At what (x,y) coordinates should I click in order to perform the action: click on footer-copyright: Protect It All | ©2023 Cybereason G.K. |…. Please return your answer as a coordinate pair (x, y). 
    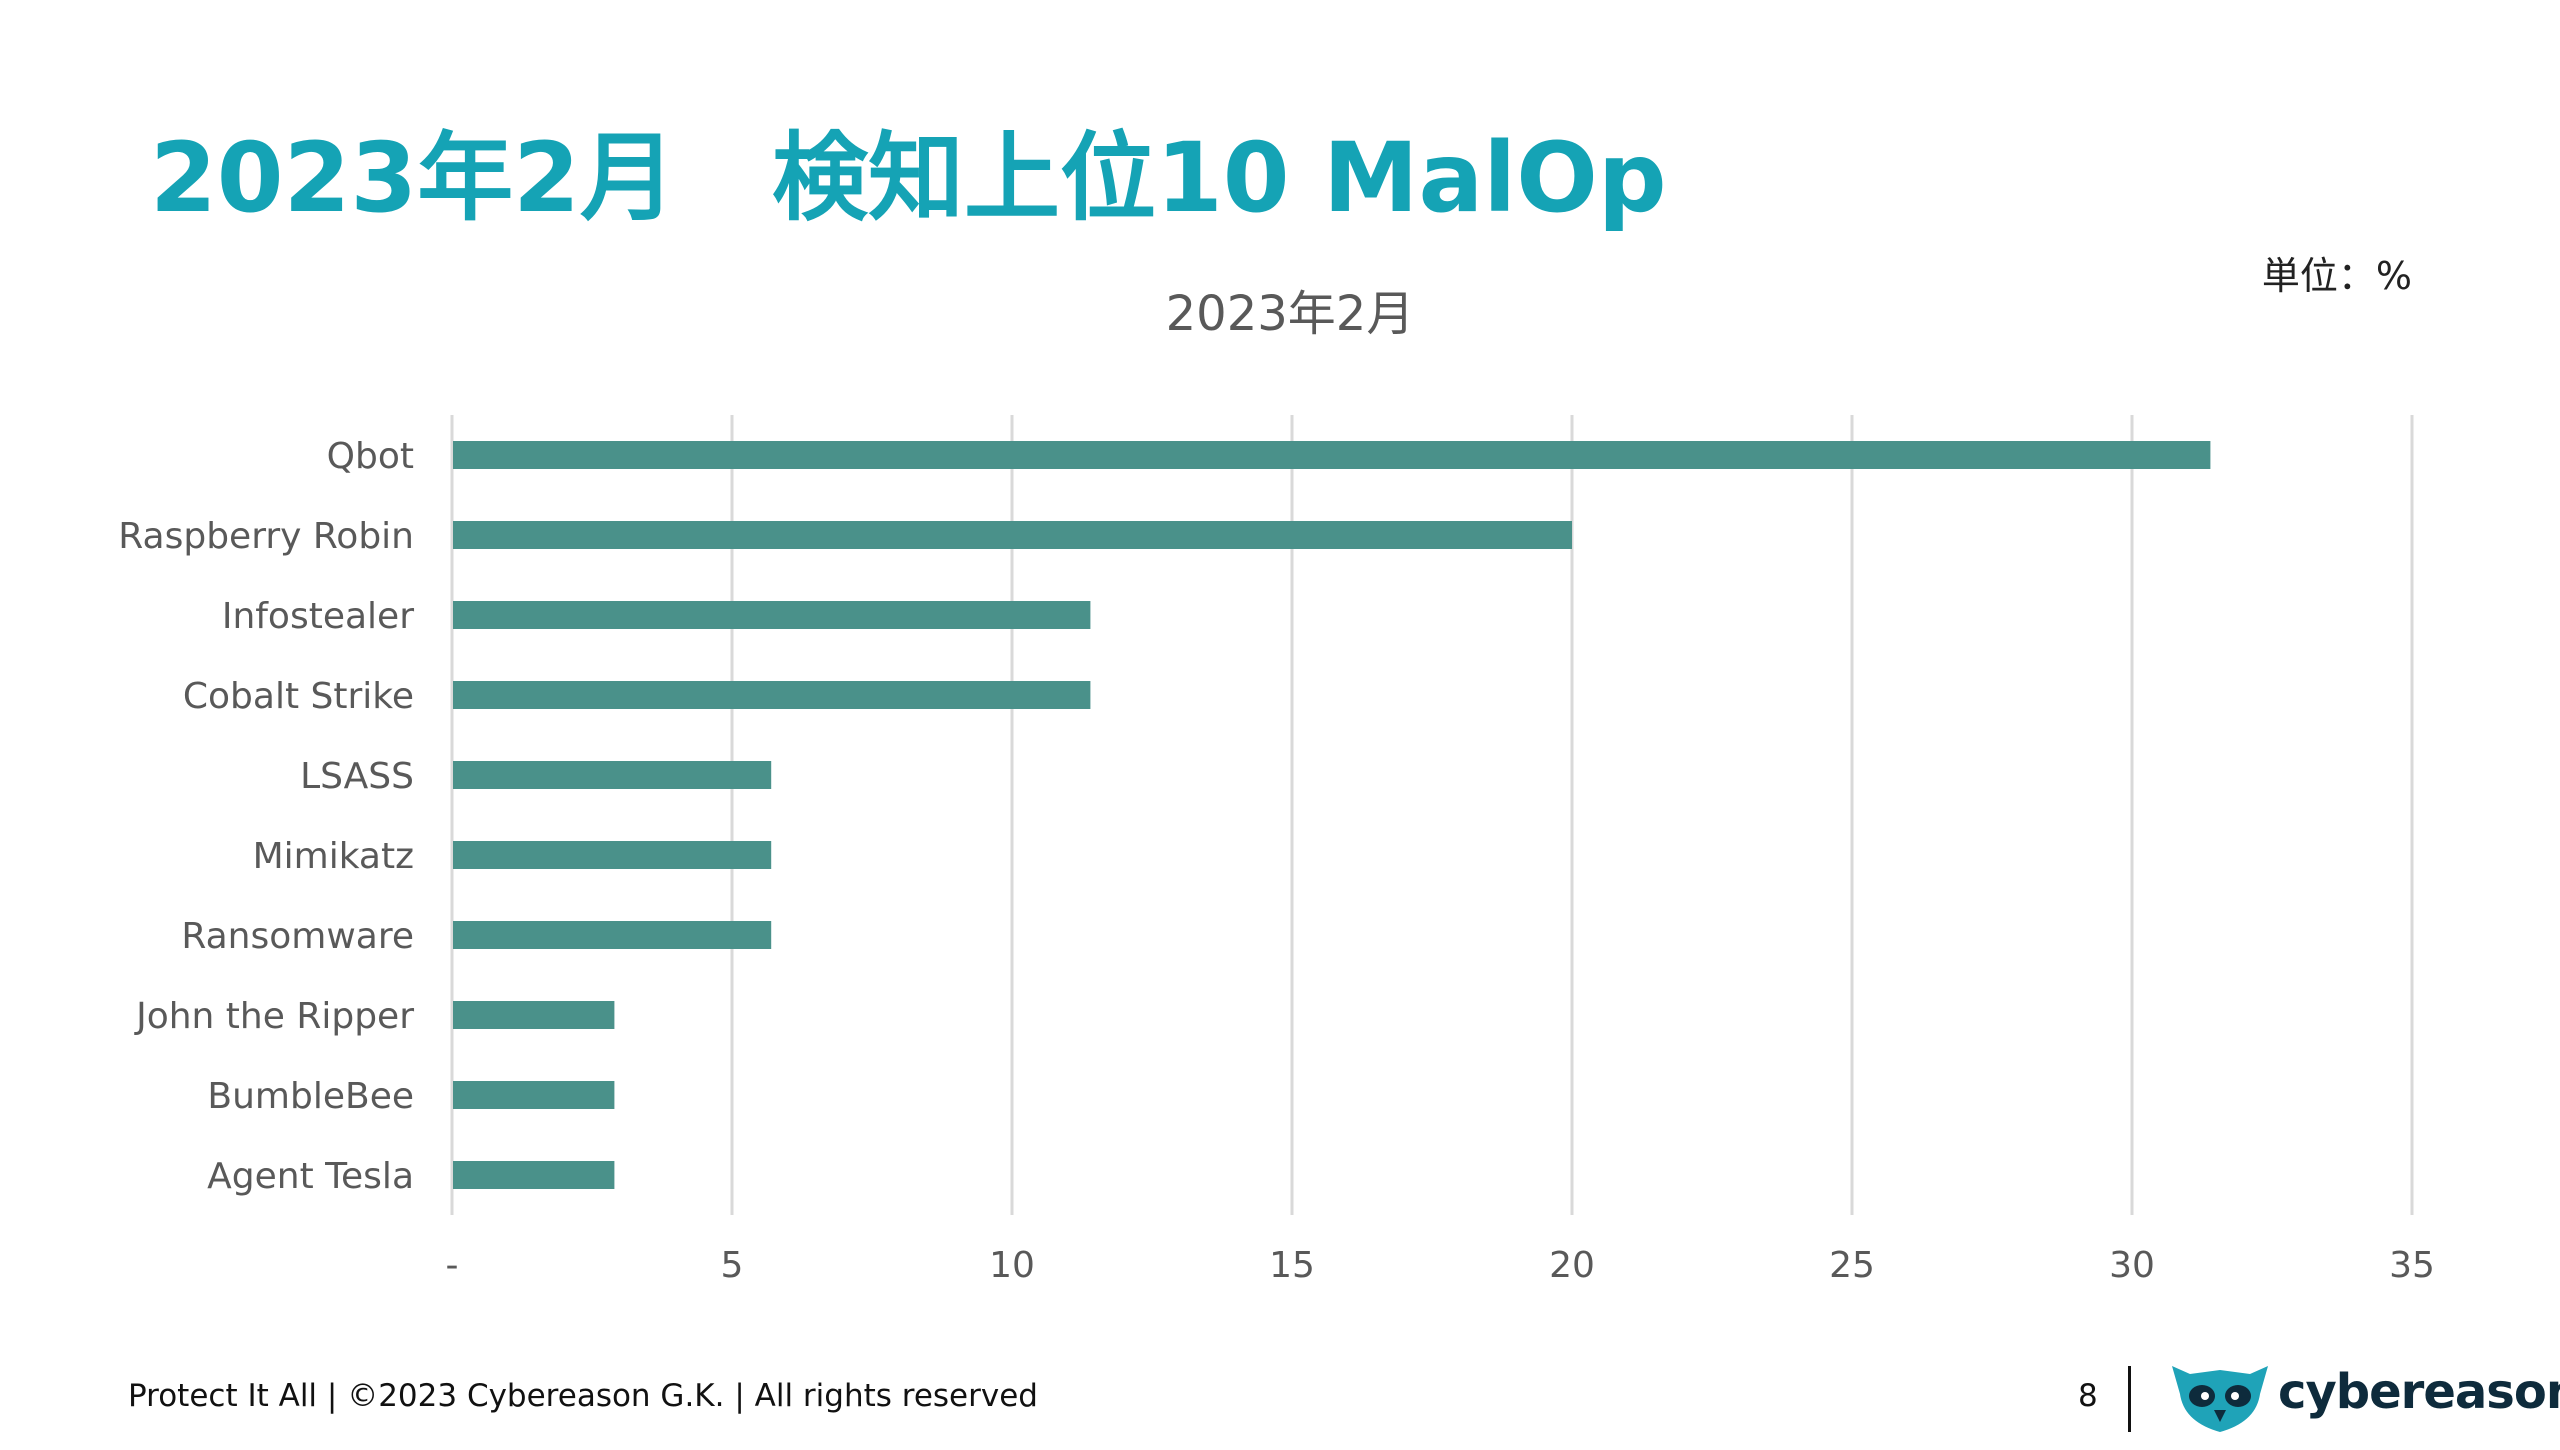
    Looking at the image, I should click on (583, 1396).